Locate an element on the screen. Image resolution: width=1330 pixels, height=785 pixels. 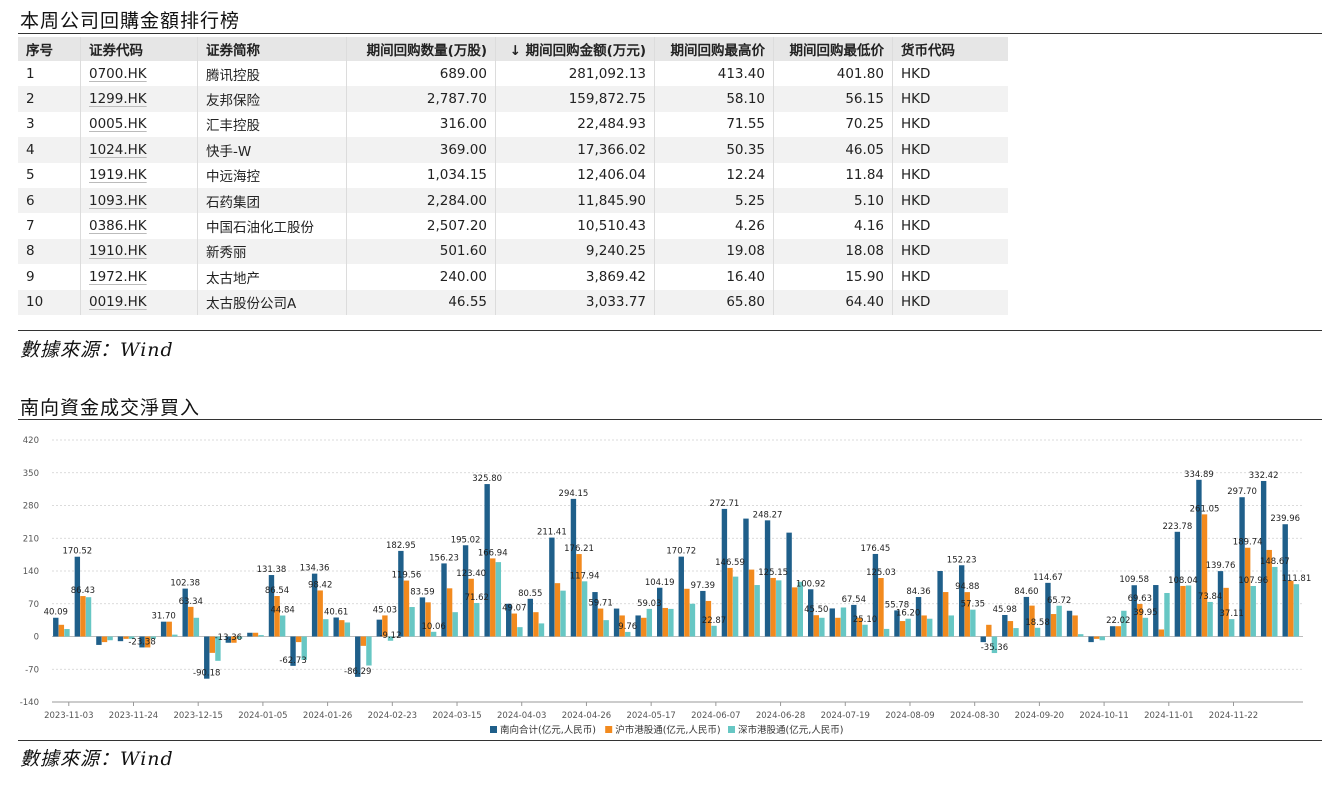
data-label: 73.84 is located at coordinates (1210, 597).